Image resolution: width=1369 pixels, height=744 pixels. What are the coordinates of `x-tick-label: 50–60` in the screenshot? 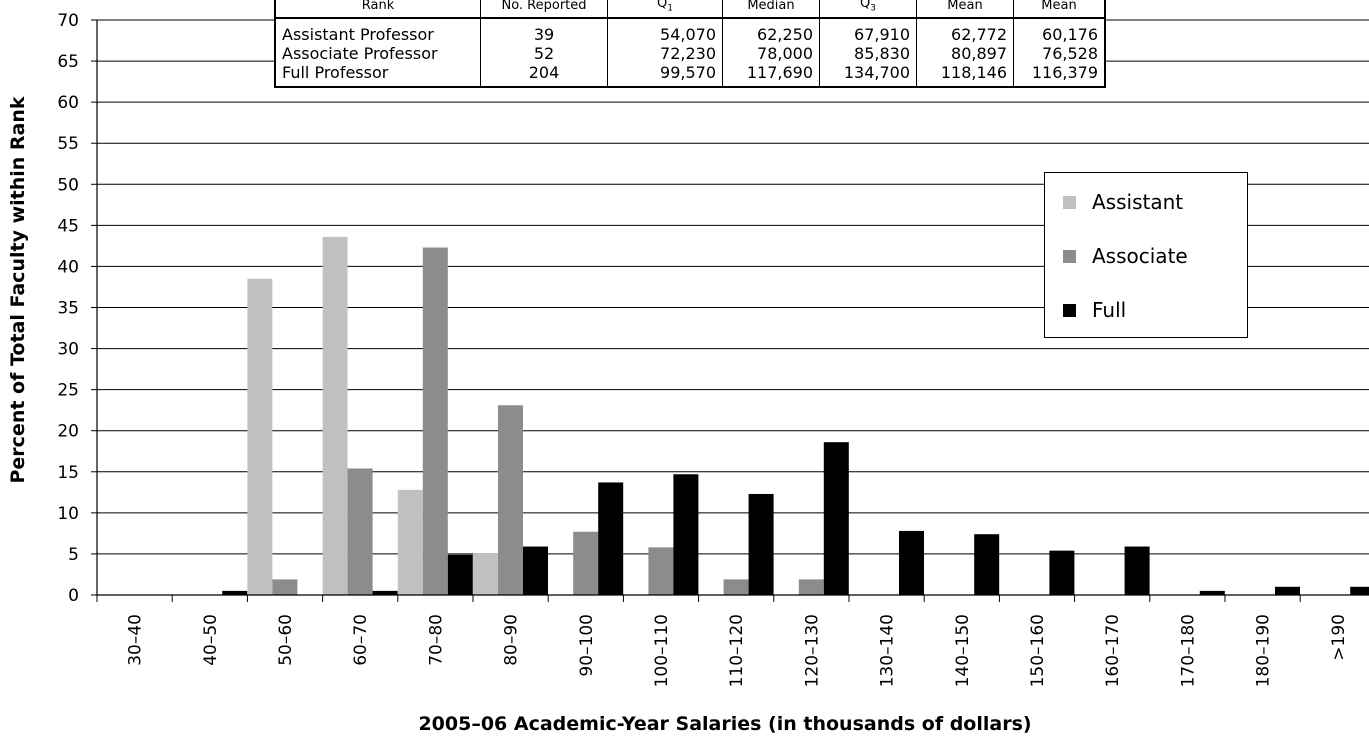 It's located at (286, 640).